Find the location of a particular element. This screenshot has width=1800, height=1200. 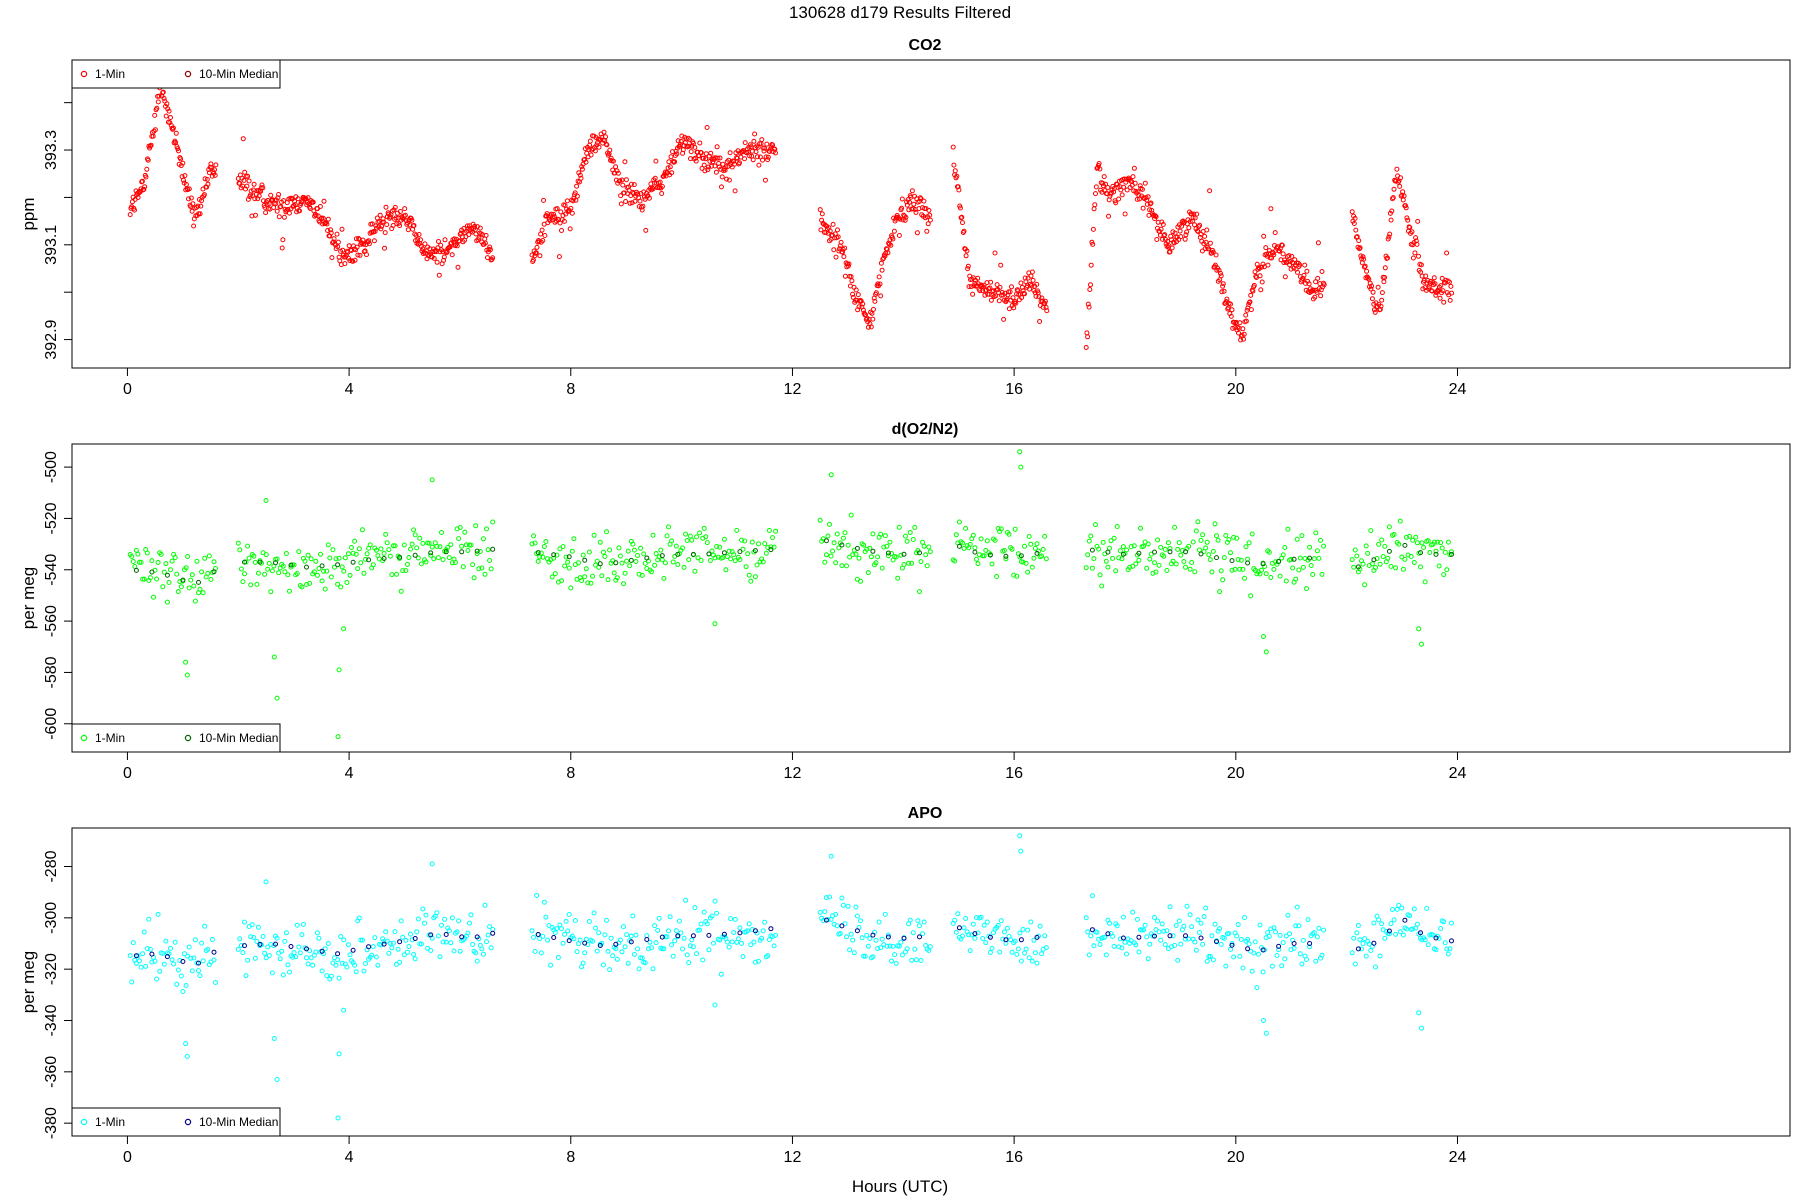

y-tick-label: -560 is located at coordinates (51, 621).